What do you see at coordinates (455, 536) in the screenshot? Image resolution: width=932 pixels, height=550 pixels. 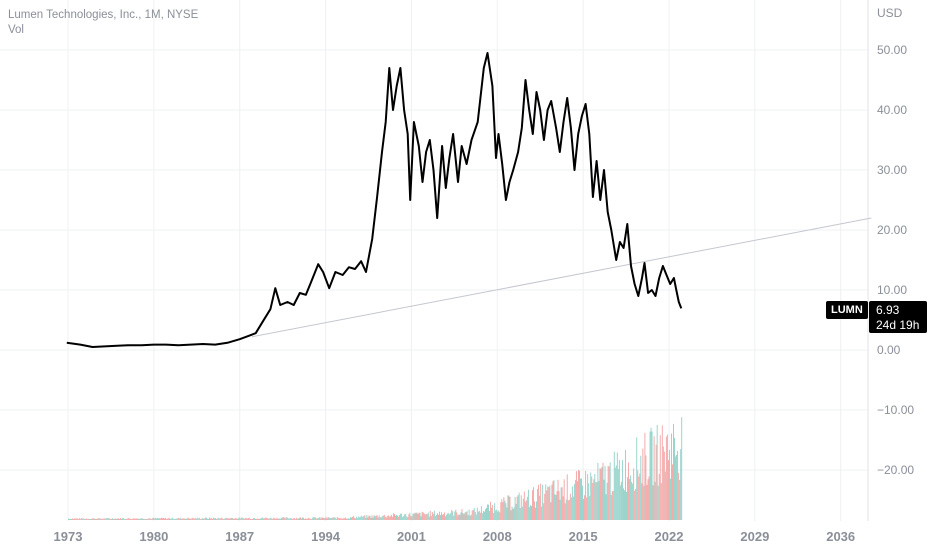 I see `time-axis: 1973 1980 1987 1994 2001 2008 2015 2022 2029 2036` at bounding box center [455, 536].